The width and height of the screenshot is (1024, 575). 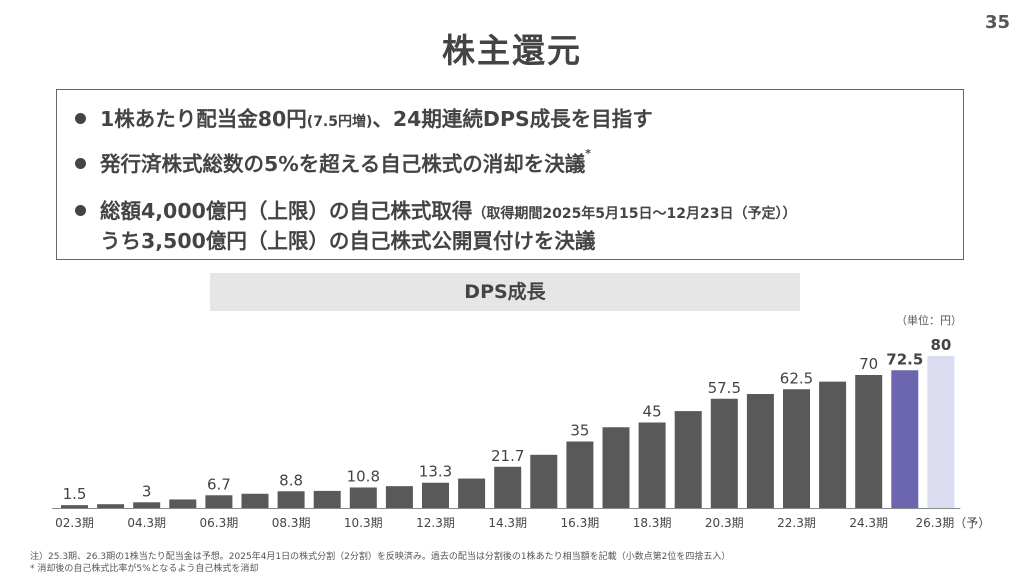 What do you see at coordinates (833, 444) in the screenshot?
I see `bar-23.3期` at bounding box center [833, 444].